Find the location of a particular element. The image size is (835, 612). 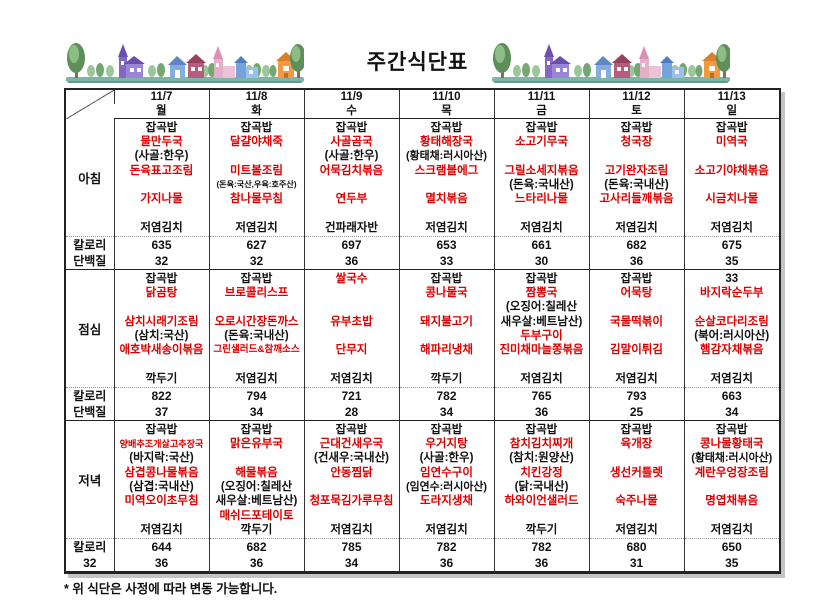

calories-value-cell: 675 is located at coordinates (731, 244).